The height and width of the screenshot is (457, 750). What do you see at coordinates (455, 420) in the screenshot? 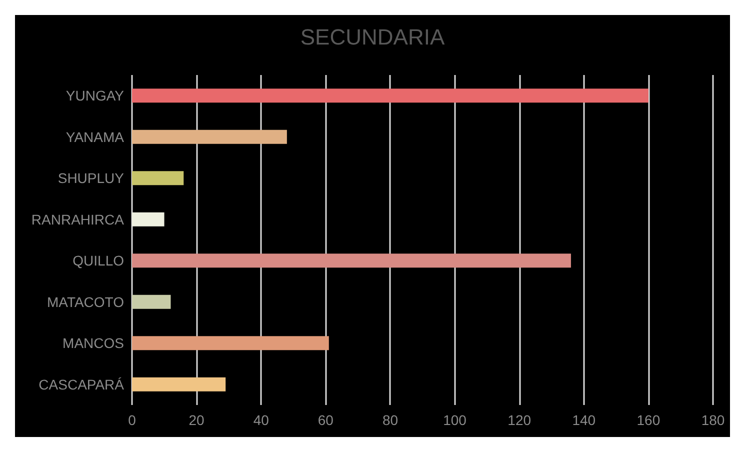
I see `x-tick-label: 100` at bounding box center [455, 420].